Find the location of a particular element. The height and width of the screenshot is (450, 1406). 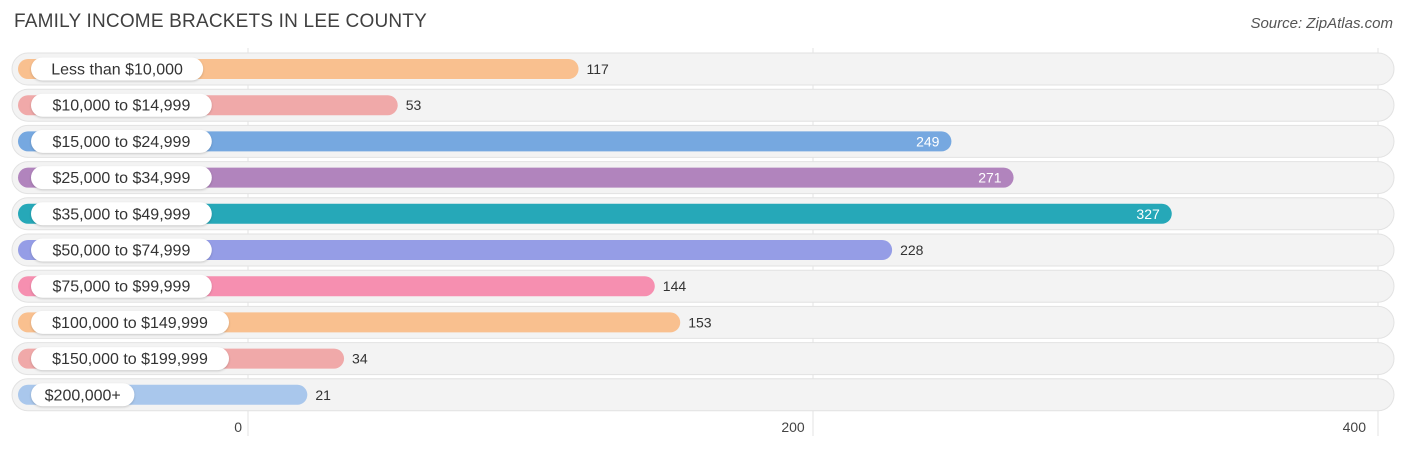

bar-row: Less than $10,000 117 is located at coordinates (703, 69).